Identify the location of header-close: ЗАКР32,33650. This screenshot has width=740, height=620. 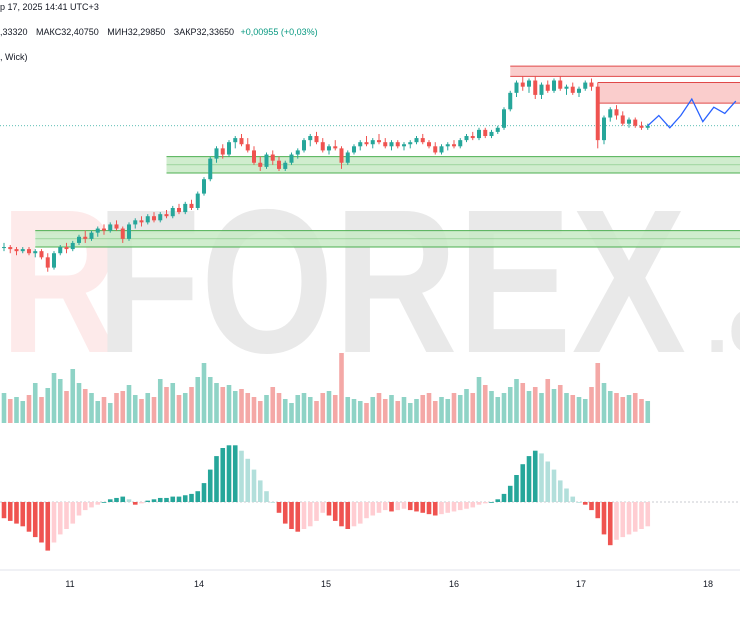
(204, 32).